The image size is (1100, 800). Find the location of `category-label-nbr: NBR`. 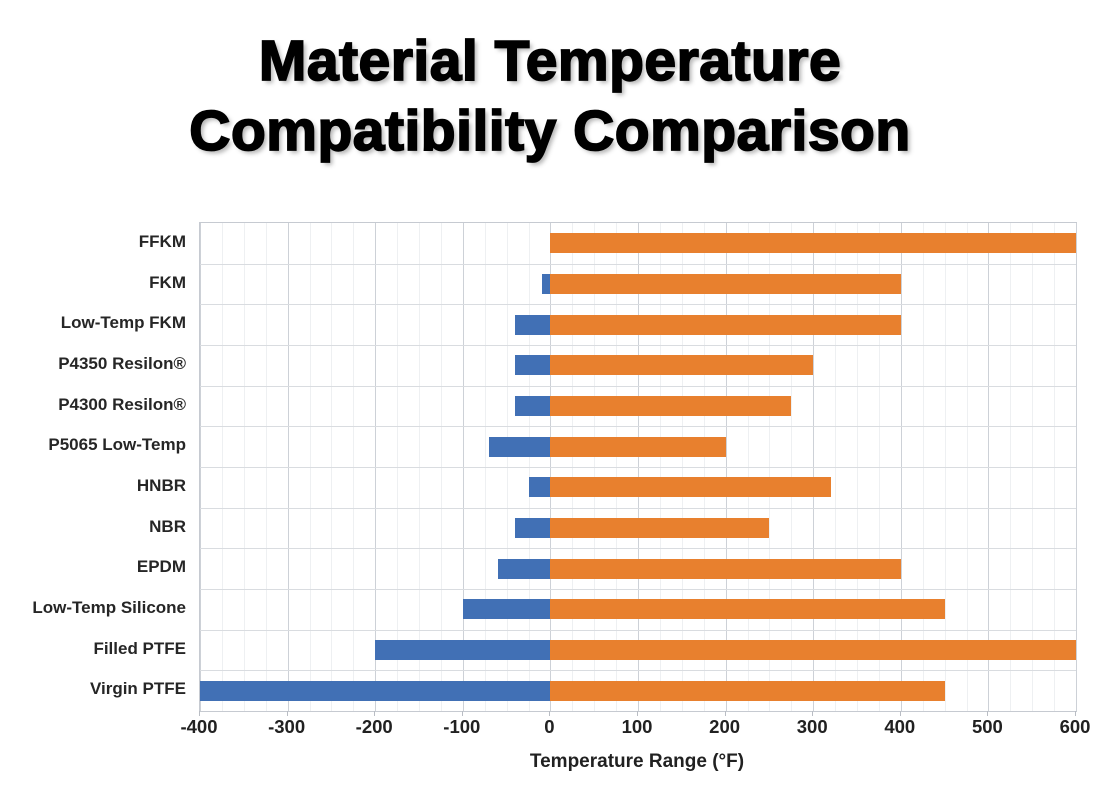

category-label-nbr: NBR is located at coordinates (167, 526).